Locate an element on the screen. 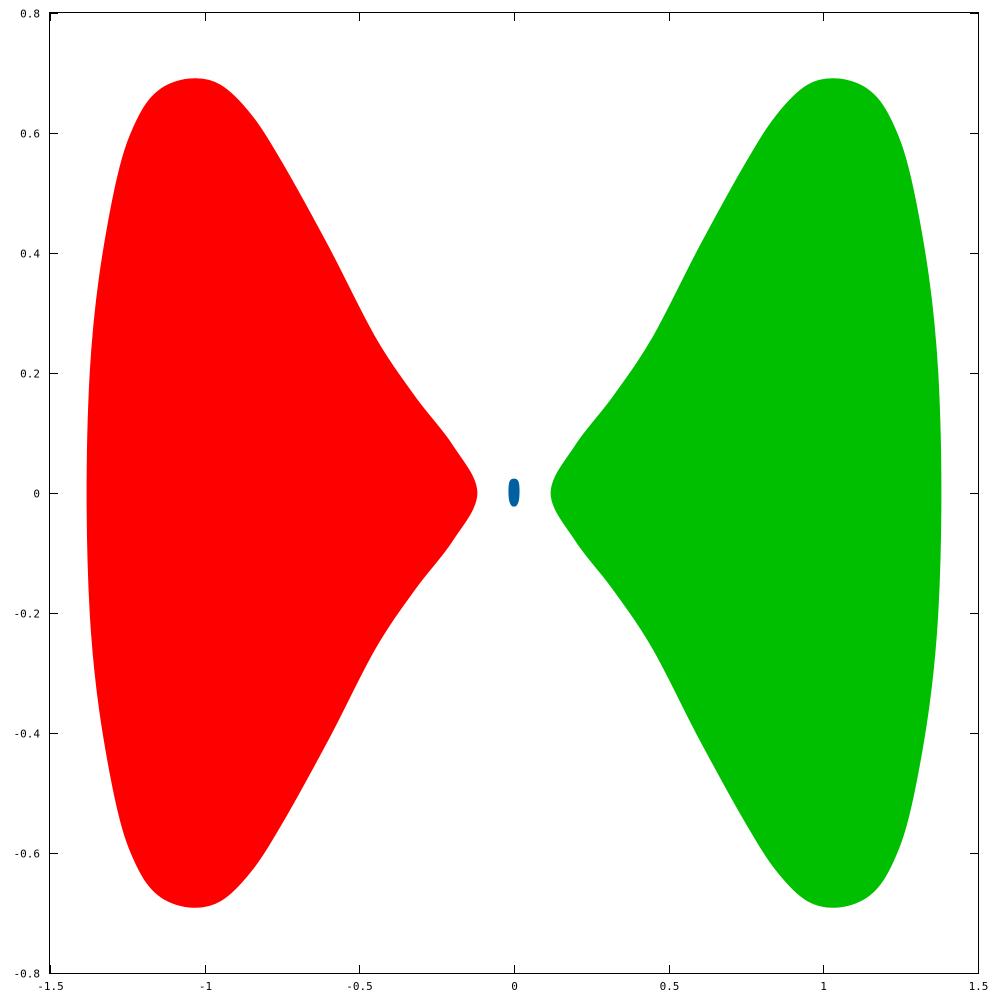 This screenshot has width=1000, height=1000. x-tick-label: 0.5 is located at coordinates (670, 986).